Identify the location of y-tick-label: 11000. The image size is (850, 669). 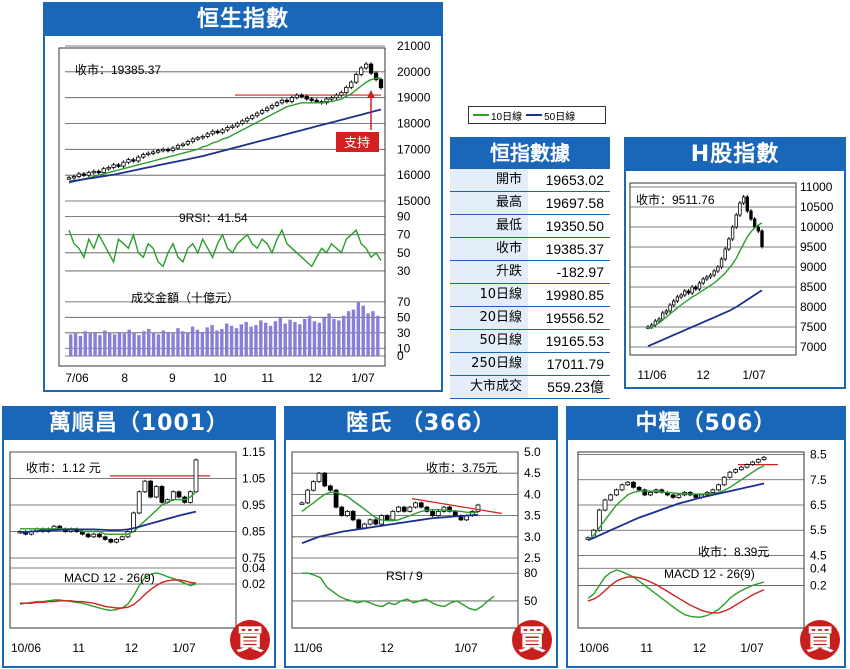
(816, 187).